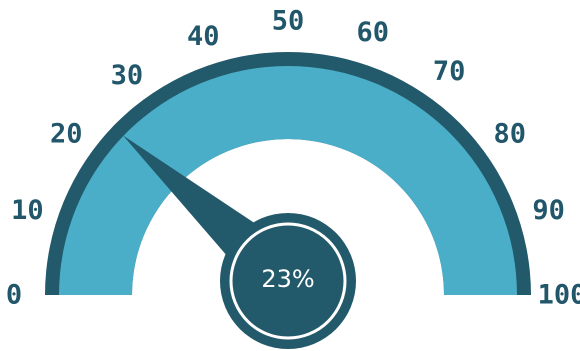 This screenshot has height=351, width=580. I want to click on tick-label-50: 50, so click(288, 21).